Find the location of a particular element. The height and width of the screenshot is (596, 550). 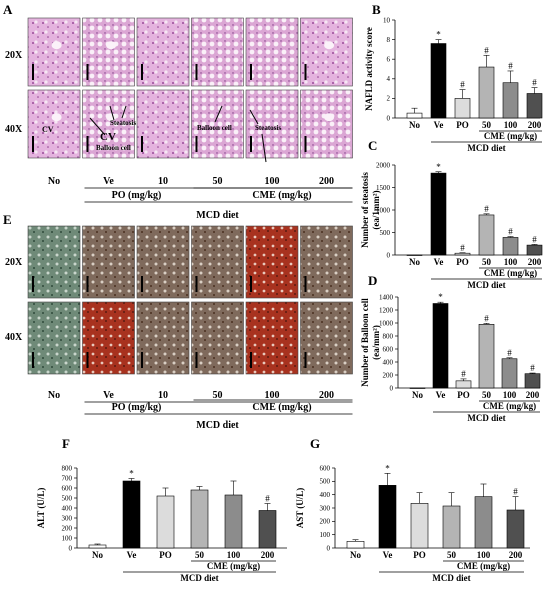

annotation-cv-1: CV is located at coordinates (48, 129).